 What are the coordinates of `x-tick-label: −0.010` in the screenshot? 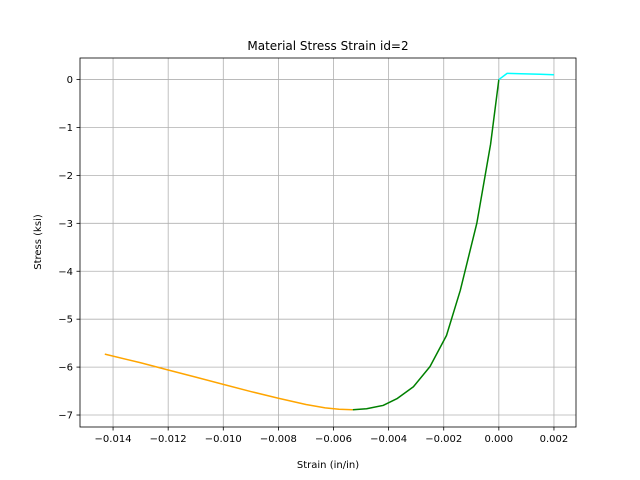 It's located at (223, 439).